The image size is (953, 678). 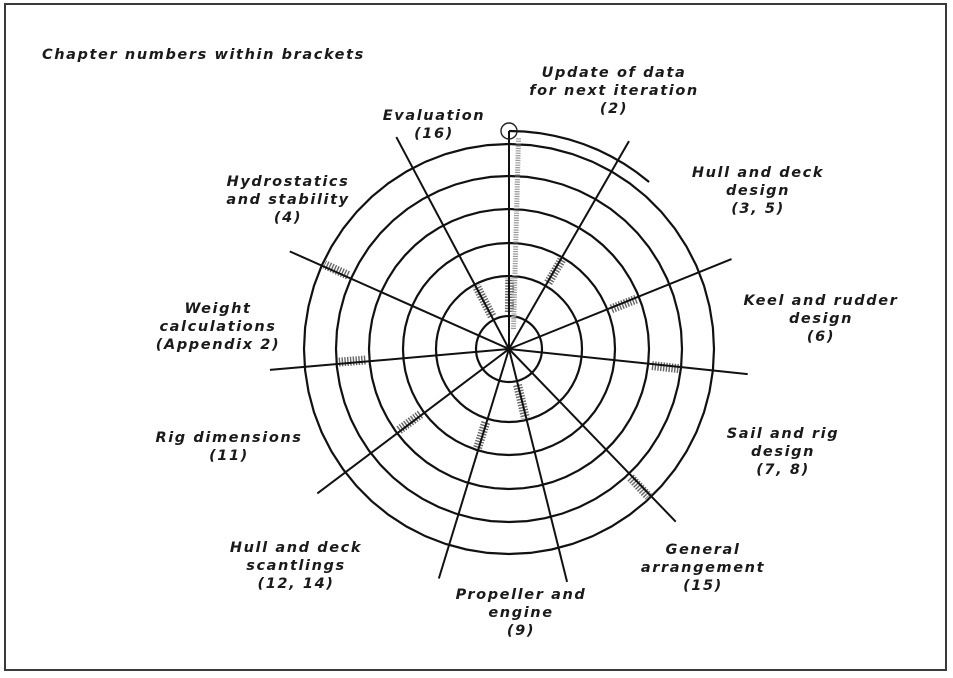 I want to click on stage-label-line: (11), so click(x=229, y=456).